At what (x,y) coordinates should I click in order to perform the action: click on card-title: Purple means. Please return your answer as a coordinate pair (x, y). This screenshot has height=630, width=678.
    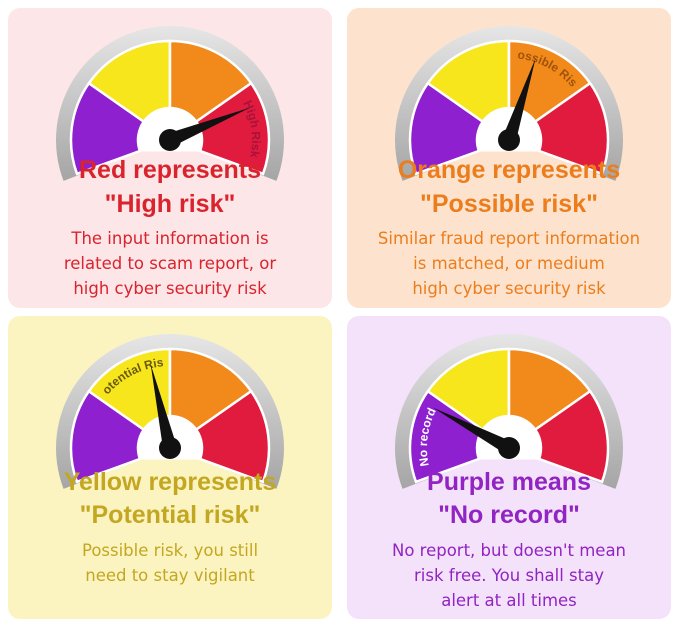
    Looking at the image, I should click on (509, 482).